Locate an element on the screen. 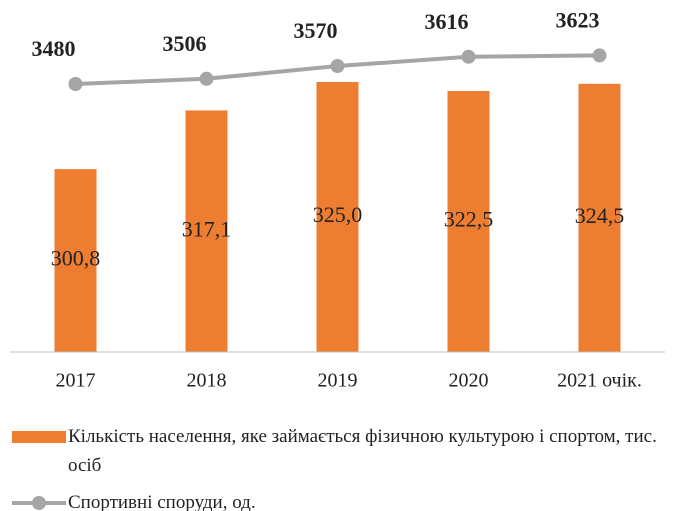 The width and height of the screenshot is (675, 511). data-label: 3623 is located at coordinates (578, 19).